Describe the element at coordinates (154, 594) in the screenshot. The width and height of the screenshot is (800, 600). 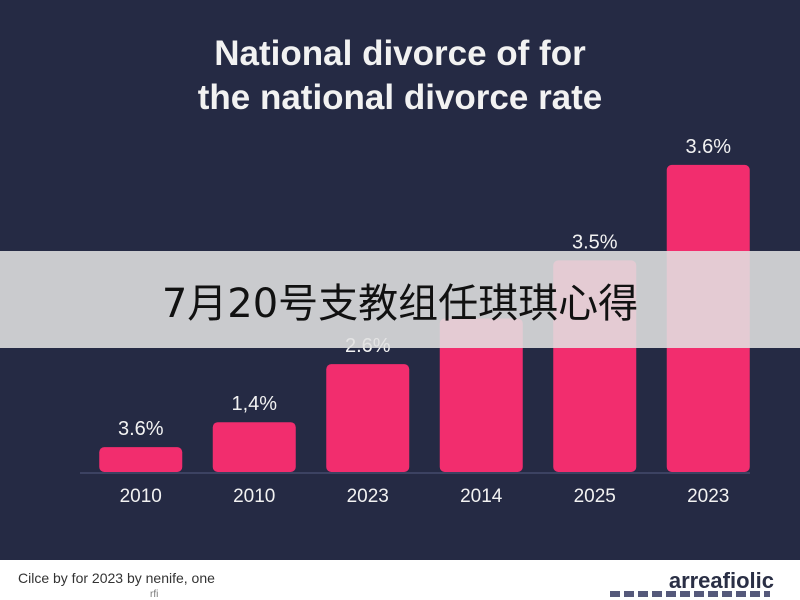
I see `footnote-line-2: rfi` at that location.